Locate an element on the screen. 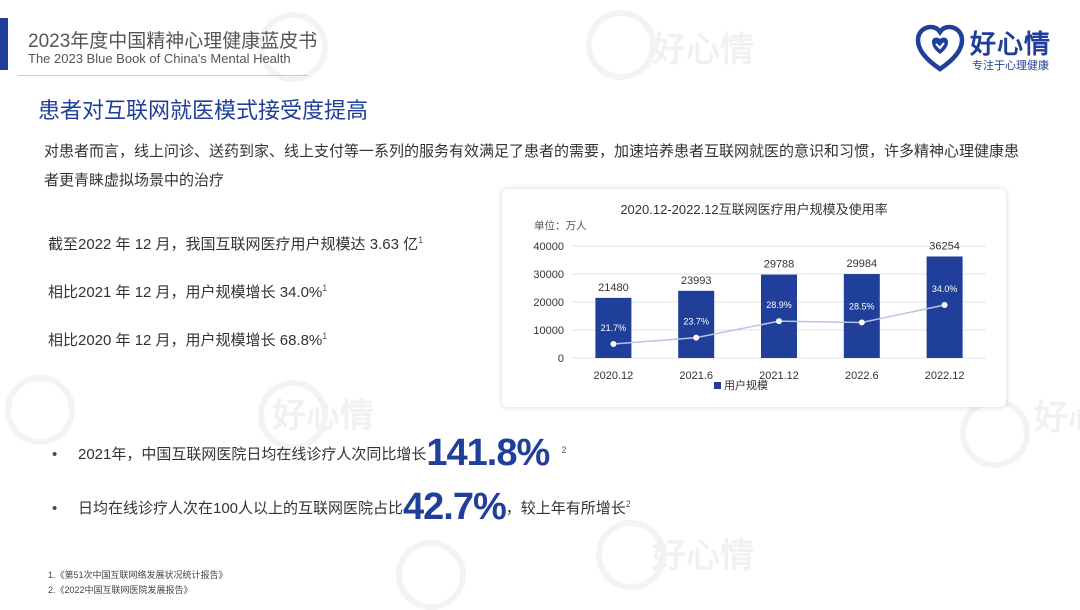 Image resolution: width=1080 pixels, height=610 pixels. brand-logo: 好心情 专注于心理健康 is located at coordinates (989, 48).